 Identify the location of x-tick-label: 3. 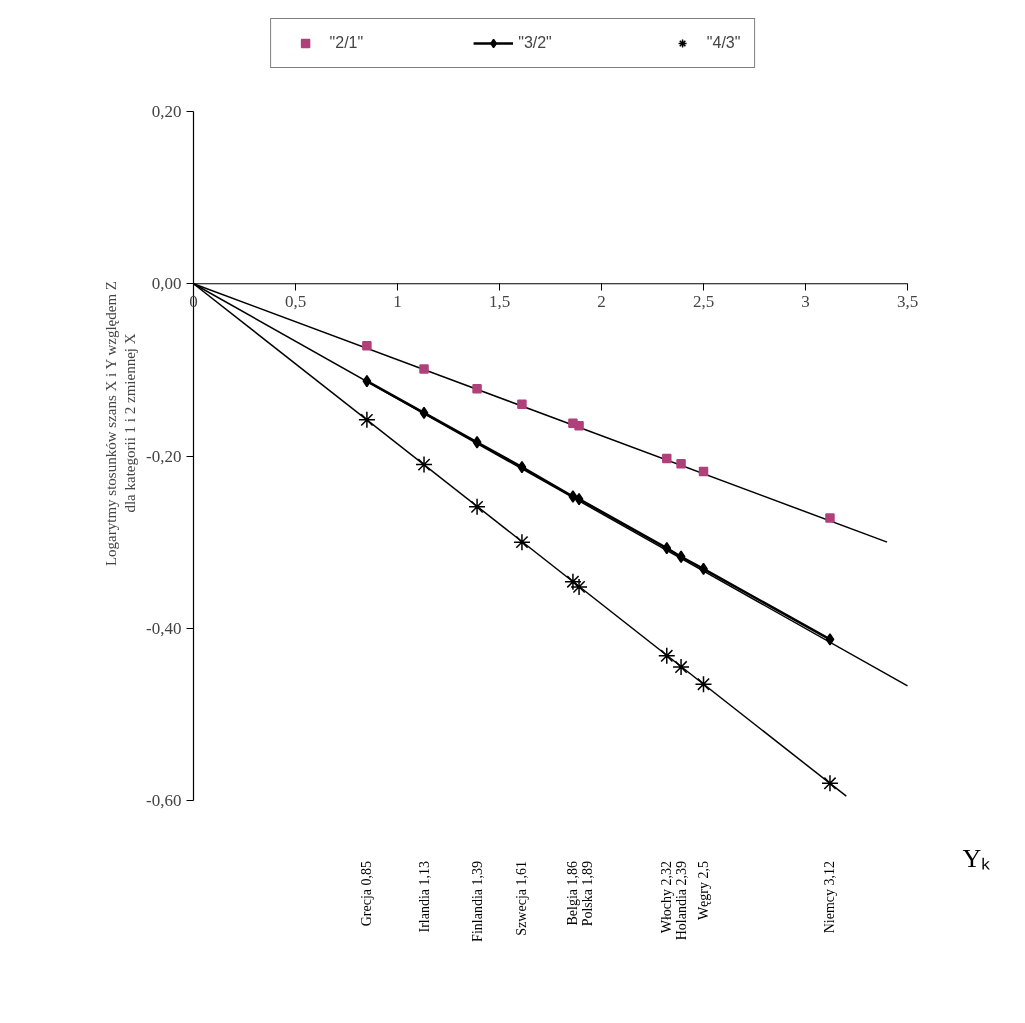
(805, 301).